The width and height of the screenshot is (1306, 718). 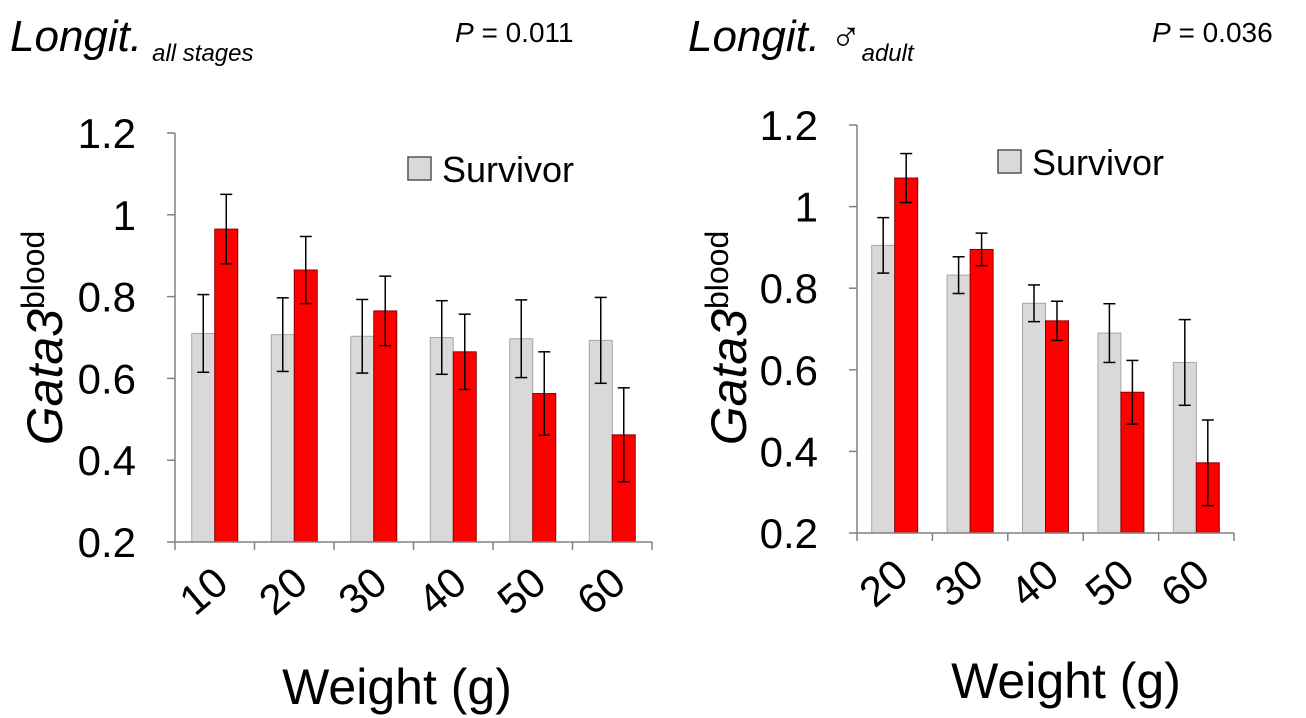 I want to click on plot-area, so click(x=1045, y=343).